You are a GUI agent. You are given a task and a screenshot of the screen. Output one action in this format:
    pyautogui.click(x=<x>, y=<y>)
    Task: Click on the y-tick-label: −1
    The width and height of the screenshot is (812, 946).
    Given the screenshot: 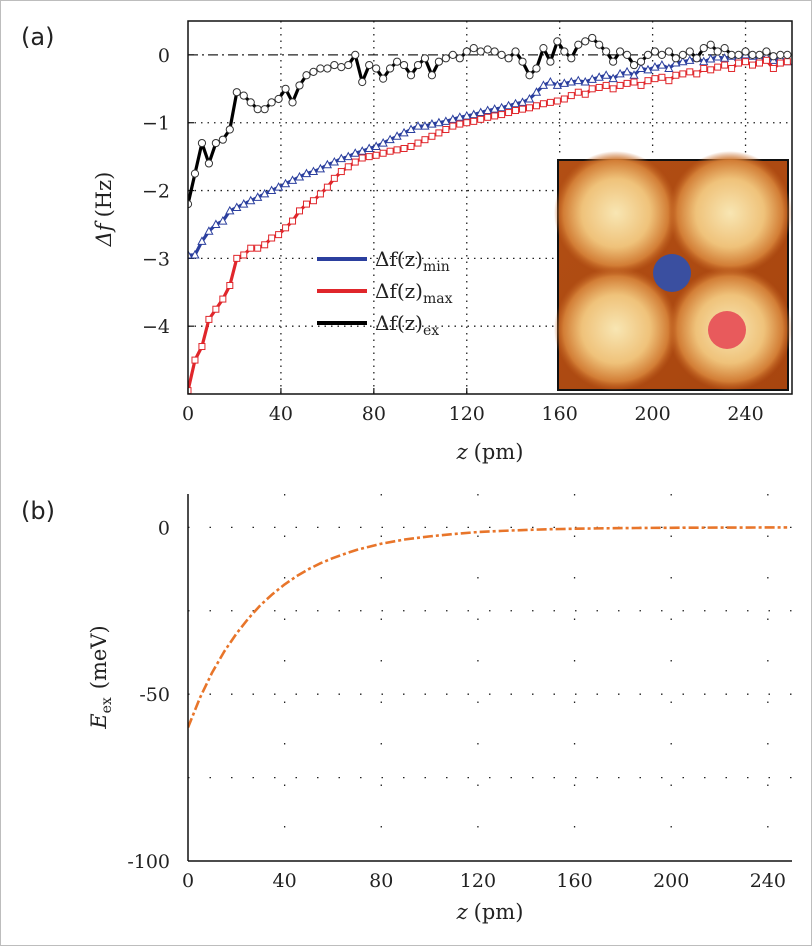 What is the action you would take?
    pyautogui.click(x=156, y=124)
    